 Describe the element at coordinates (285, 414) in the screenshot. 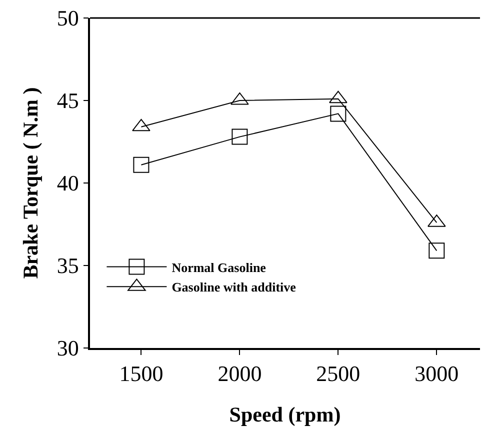

I see `x-axis-title: Speed (rpm)` at that location.